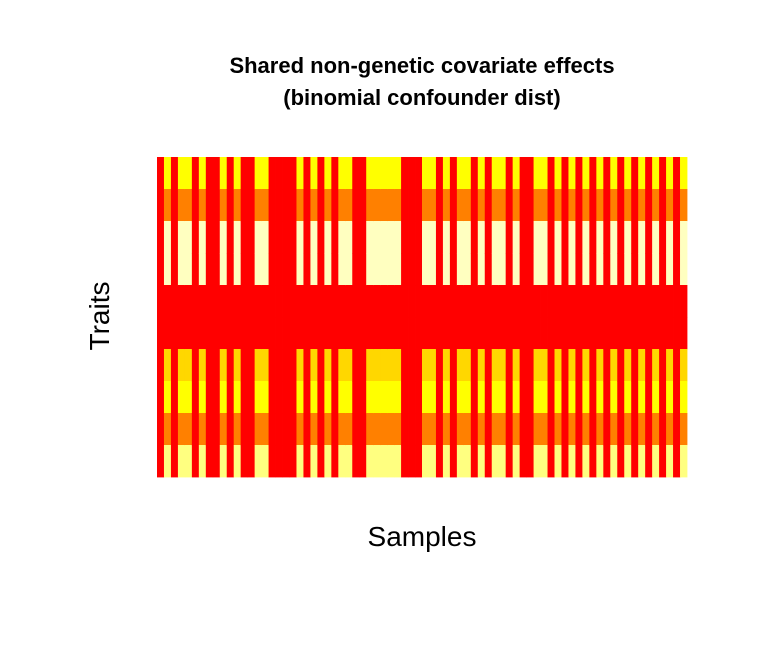 This screenshot has width=768, height=672. I want to click on chart-title-line1: Shared non-genetic covariate effects, so click(421, 65).